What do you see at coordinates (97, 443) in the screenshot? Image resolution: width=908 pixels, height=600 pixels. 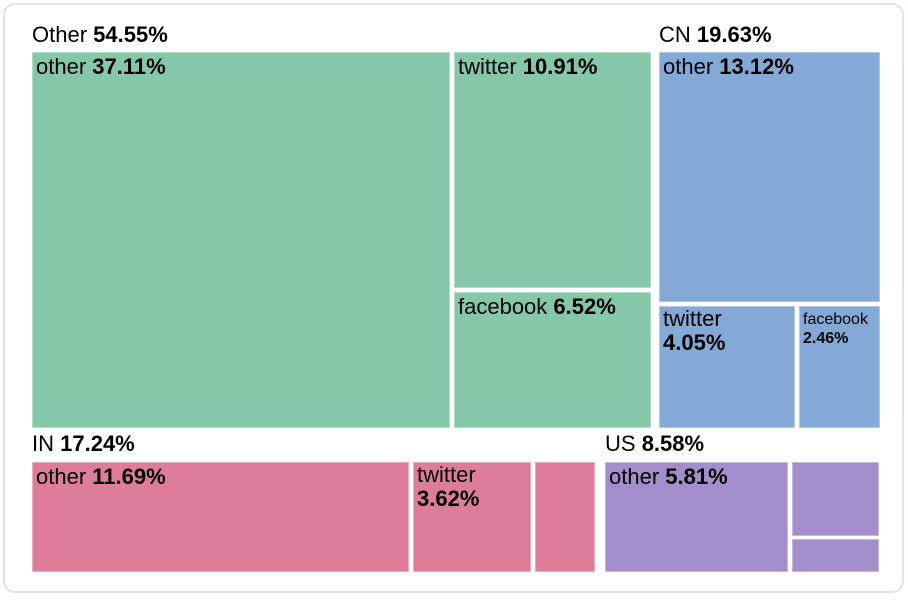 I see `group-pct: 17.24%` at bounding box center [97, 443].